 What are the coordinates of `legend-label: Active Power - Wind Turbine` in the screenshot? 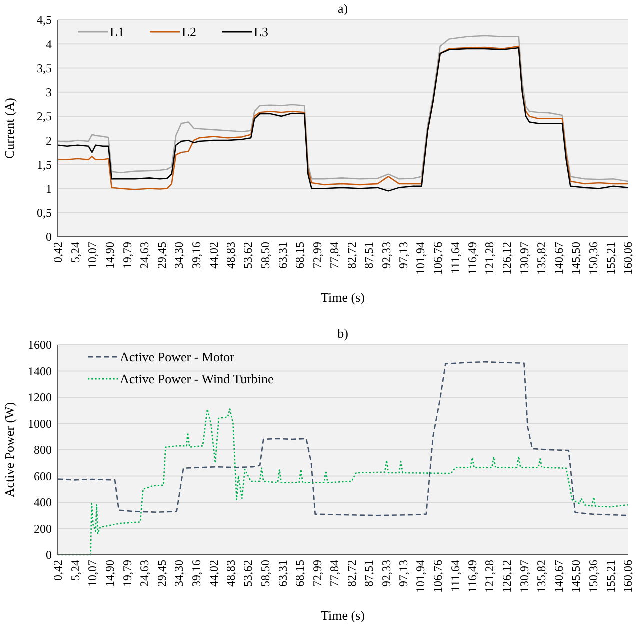 It's located at (197, 379).